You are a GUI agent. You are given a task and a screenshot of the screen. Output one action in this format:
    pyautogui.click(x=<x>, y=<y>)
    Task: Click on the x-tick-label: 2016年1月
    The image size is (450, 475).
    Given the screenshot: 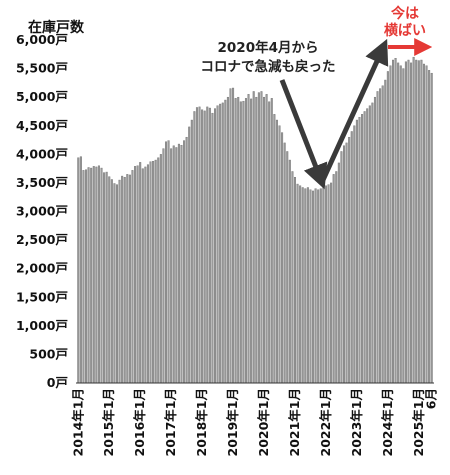 What is the action you would take?
    pyautogui.click(x=139, y=422)
    